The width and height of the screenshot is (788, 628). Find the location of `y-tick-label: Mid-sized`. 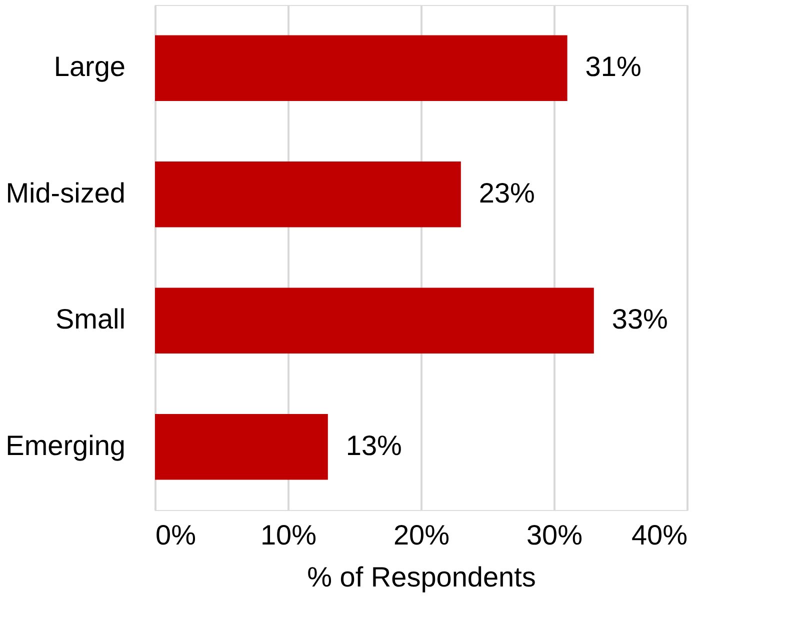

y-tick-label: Mid-sized is located at coordinates (66, 192).